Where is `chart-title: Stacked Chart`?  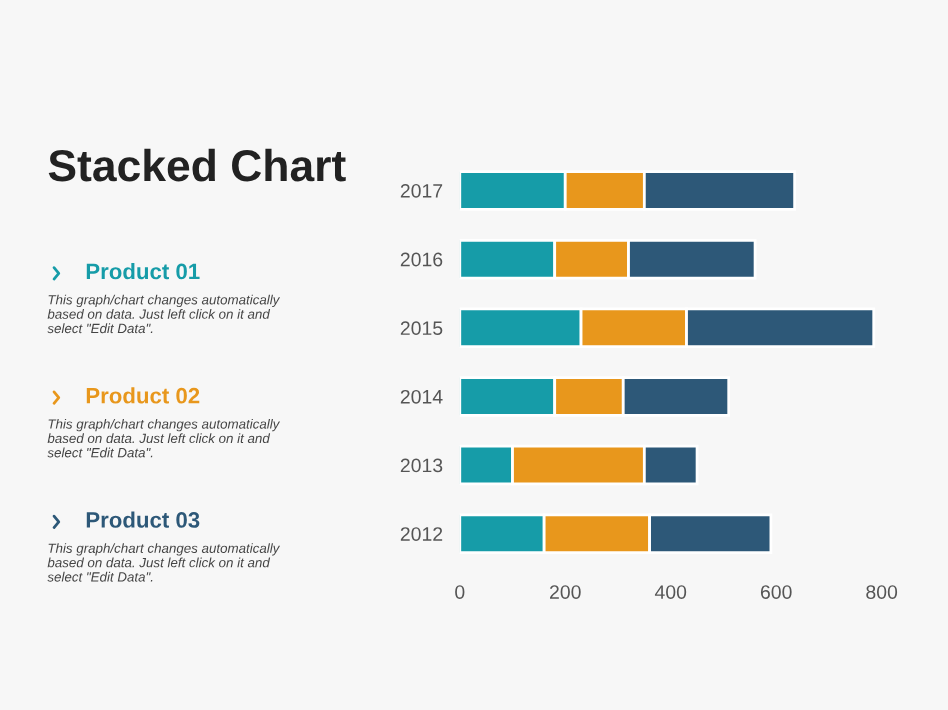
chart-title: Stacked Chart is located at coordinates (197, 165).